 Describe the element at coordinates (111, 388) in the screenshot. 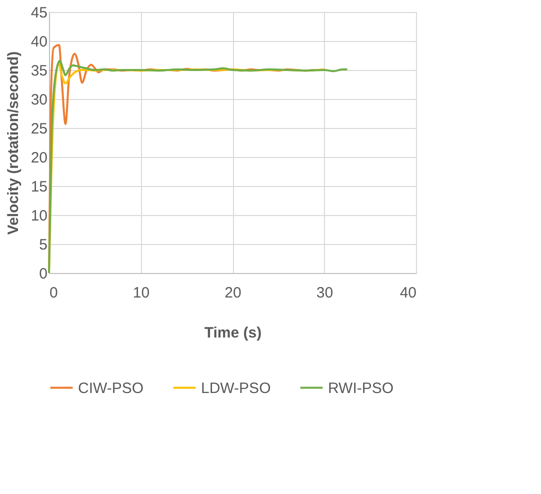

I see `legend-label: CIW-PSO` at that location.